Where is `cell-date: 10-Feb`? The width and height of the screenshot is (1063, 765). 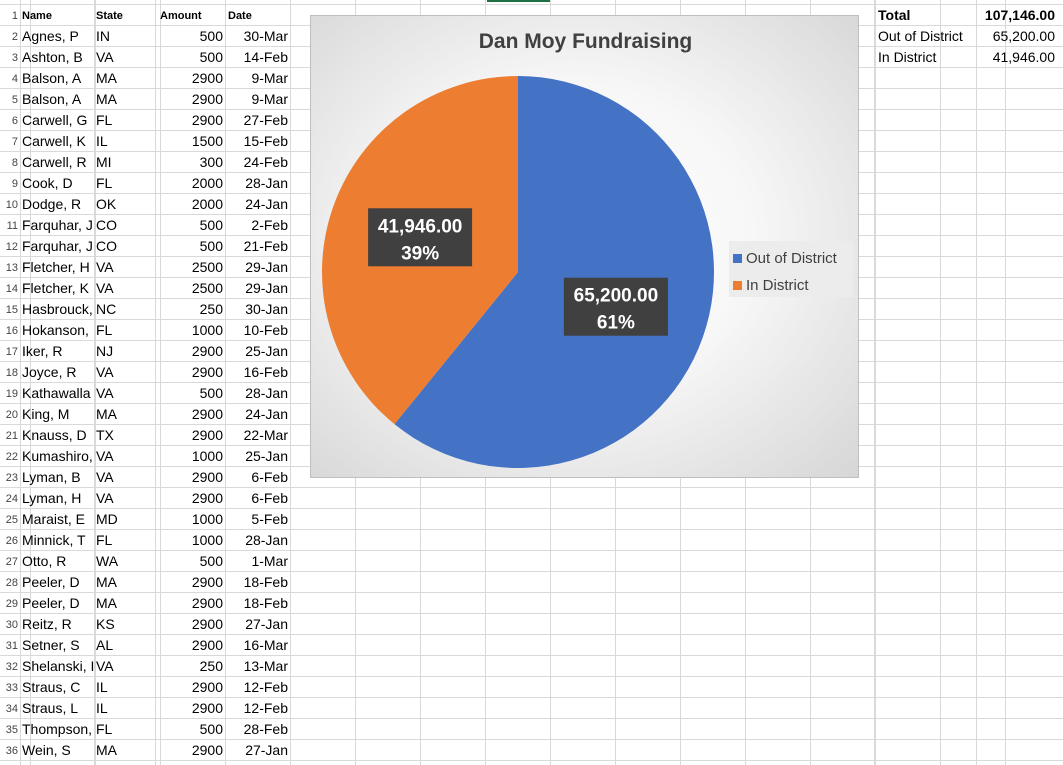
cell-date: 10-Feb is located at coordinates (265, 330).